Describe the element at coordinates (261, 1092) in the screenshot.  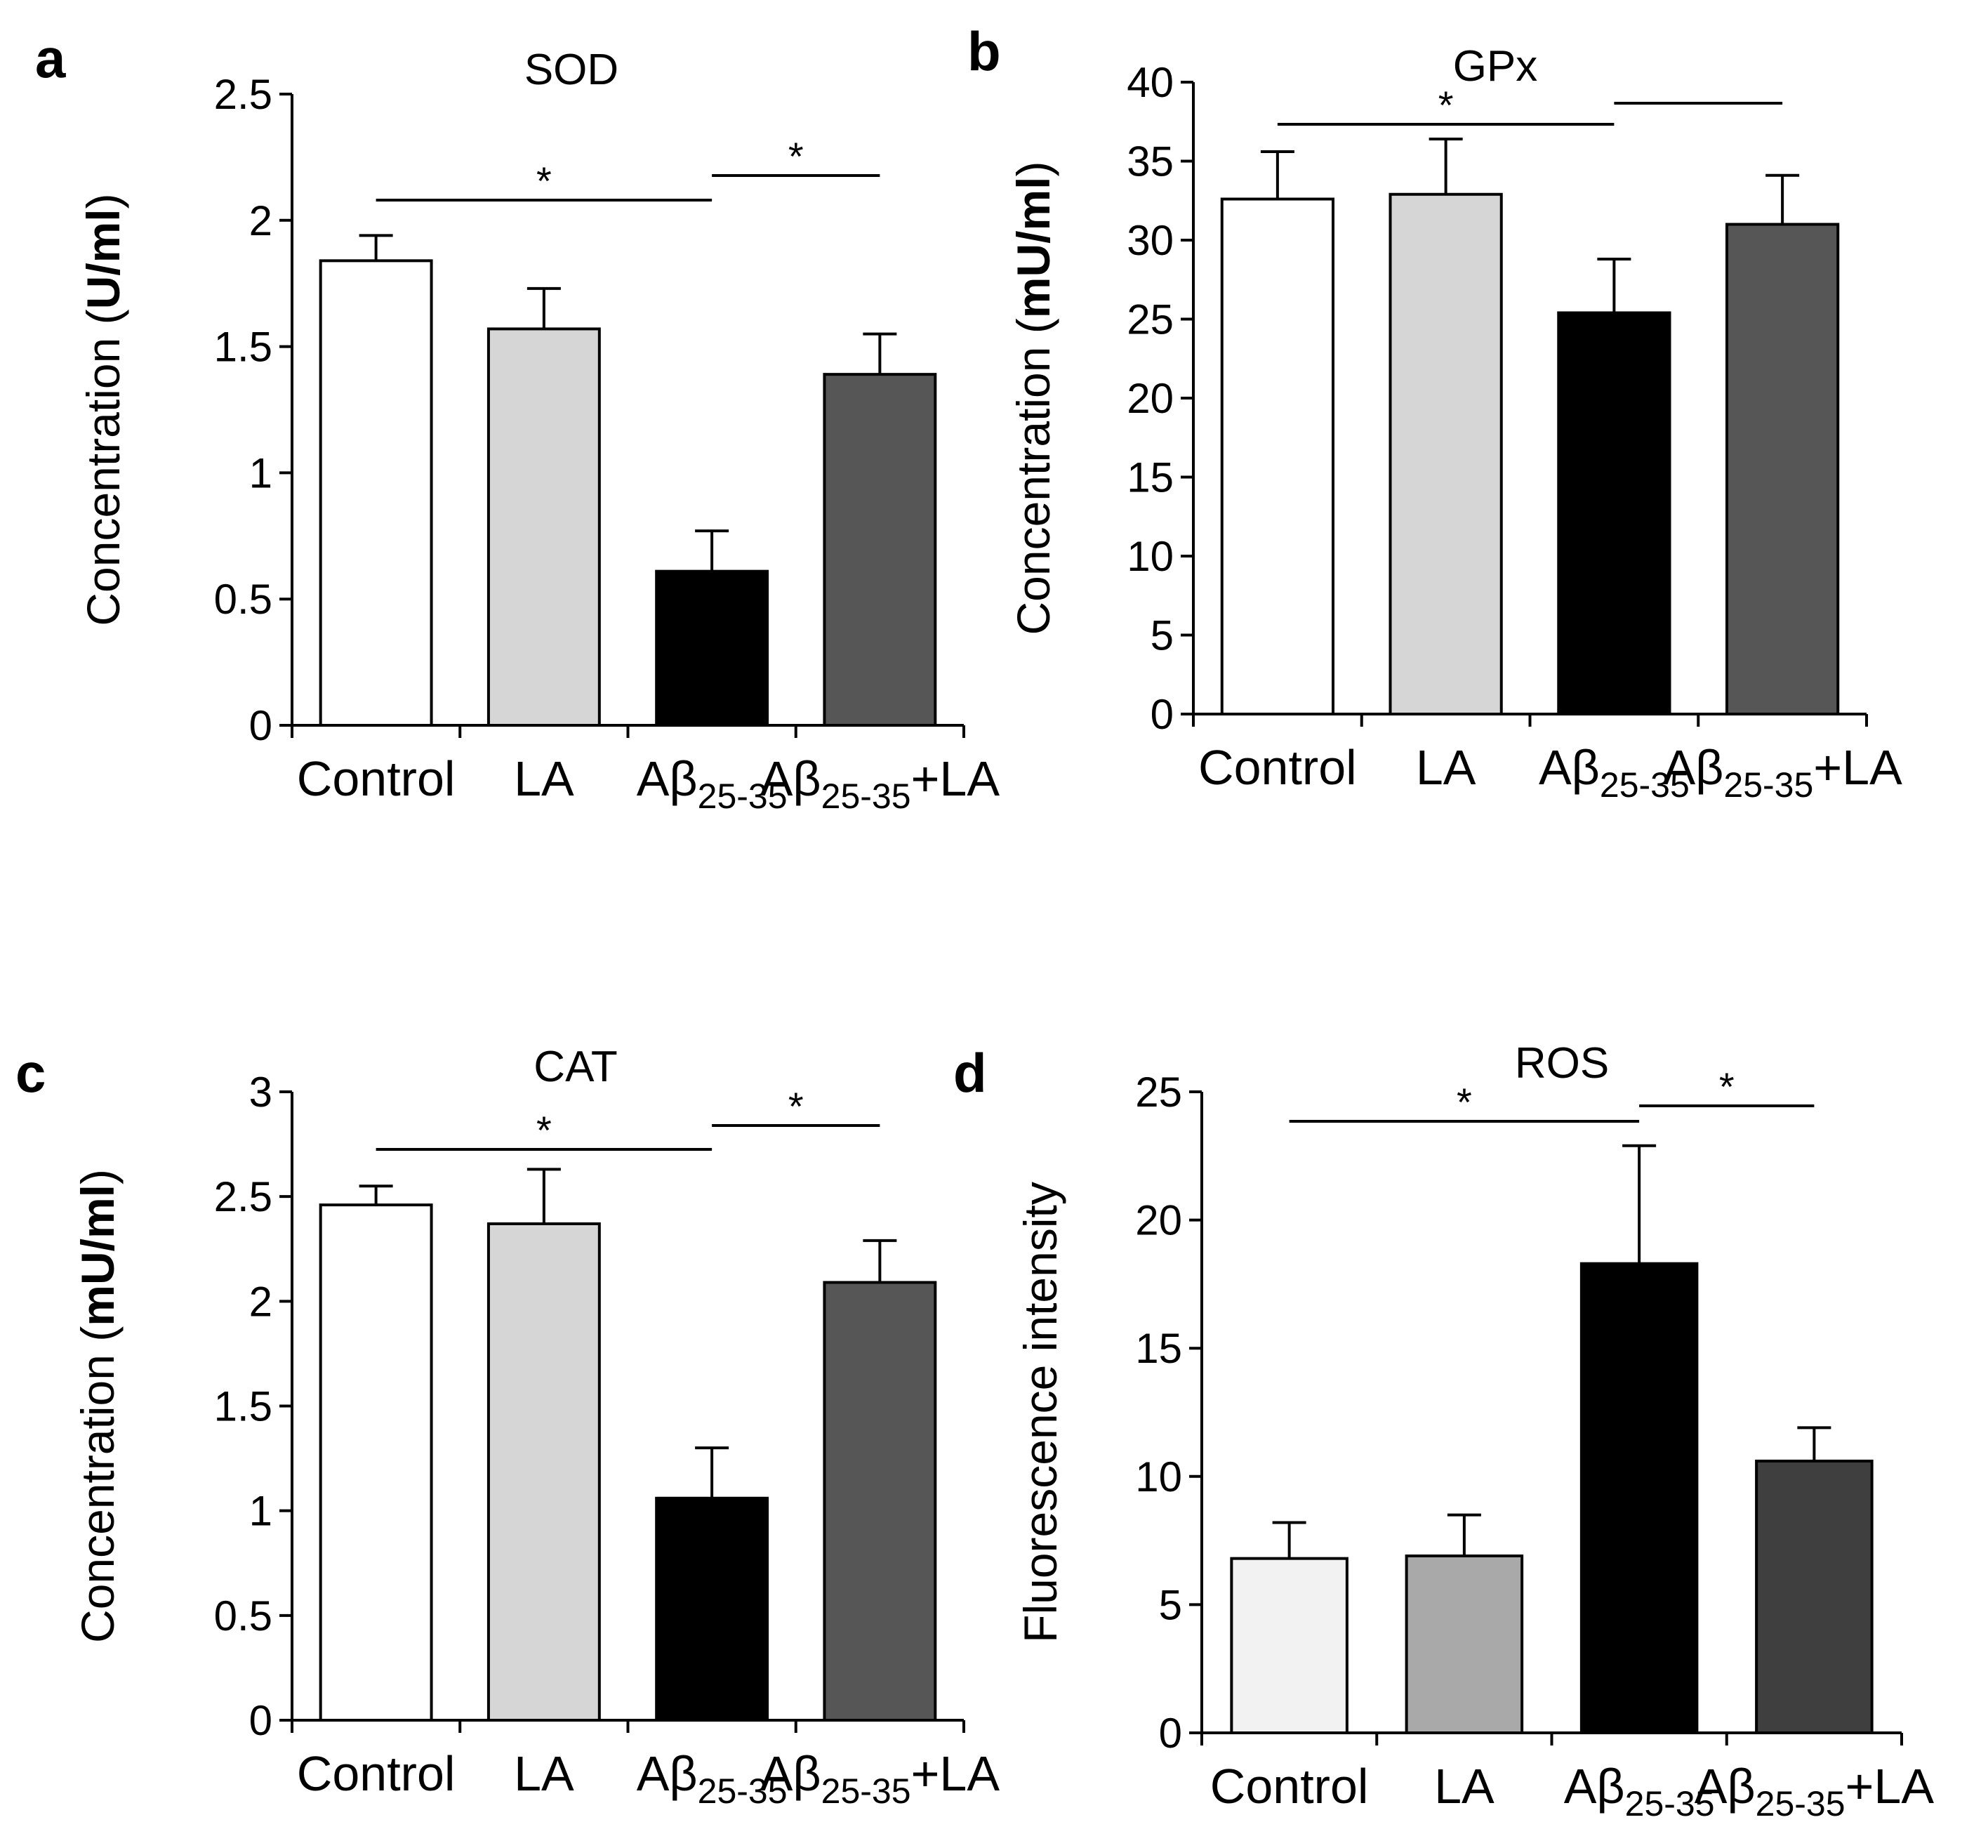
I see `y-tick-label: 3` at that location.